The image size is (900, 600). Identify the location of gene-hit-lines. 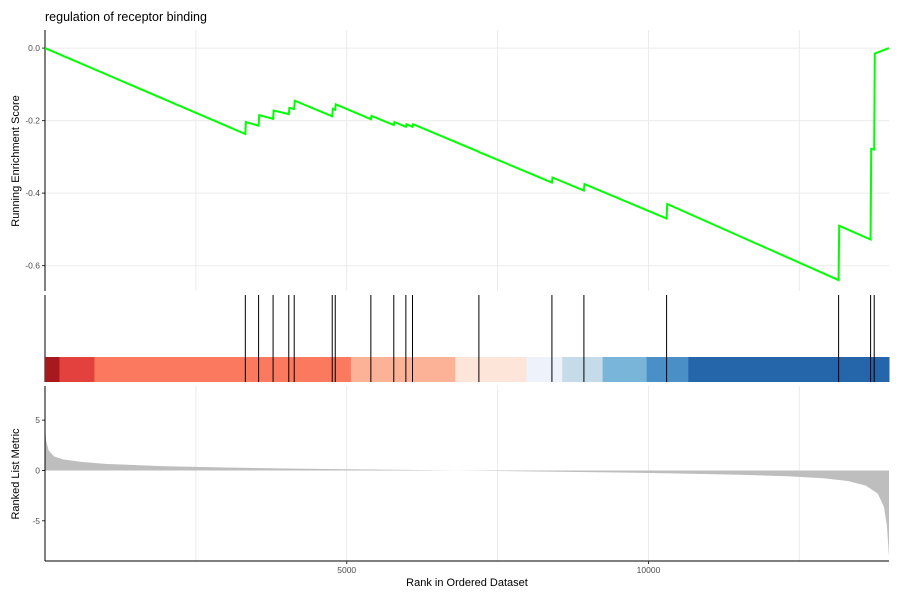
(559, 338).